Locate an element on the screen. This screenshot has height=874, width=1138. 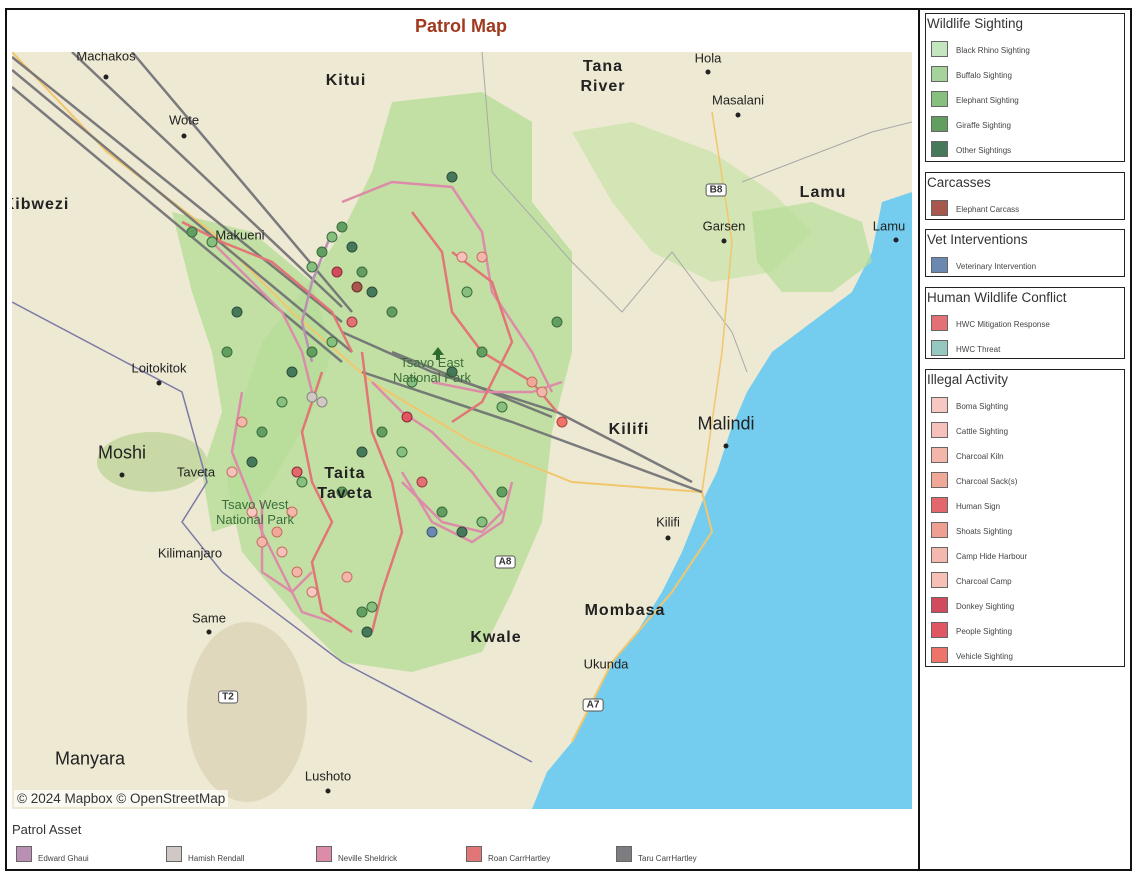
legend-item: Neville Sheldrick is located at coordinates (356, 853).